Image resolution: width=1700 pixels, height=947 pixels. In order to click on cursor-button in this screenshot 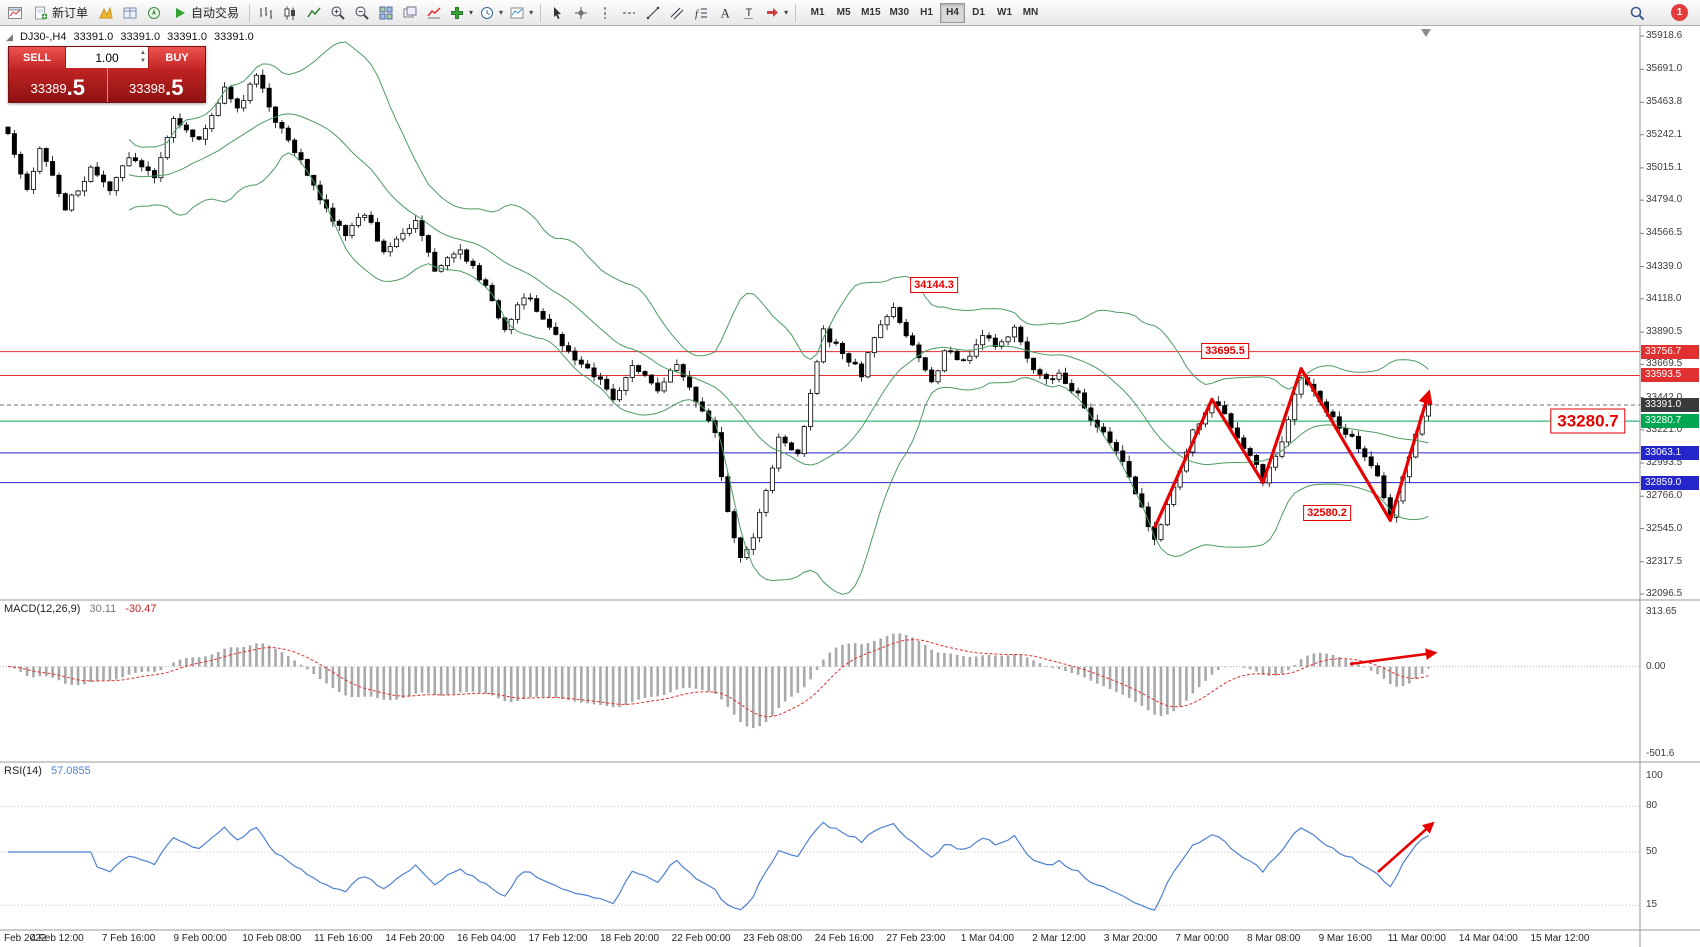, I will do `click(557, 13)`.